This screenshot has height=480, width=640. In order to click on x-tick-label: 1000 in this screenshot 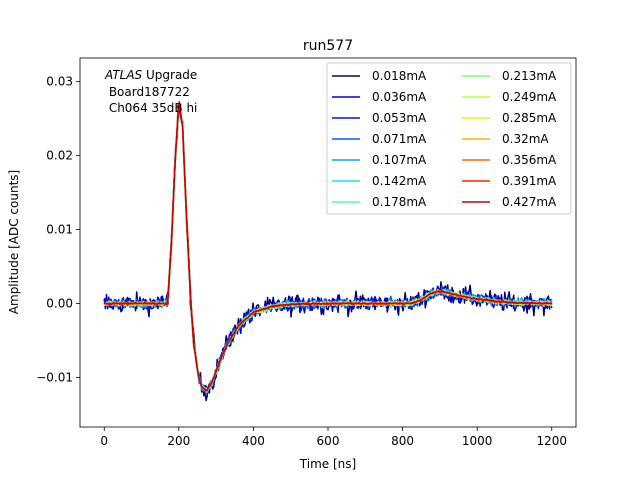, I will do `click(477, 441)`.